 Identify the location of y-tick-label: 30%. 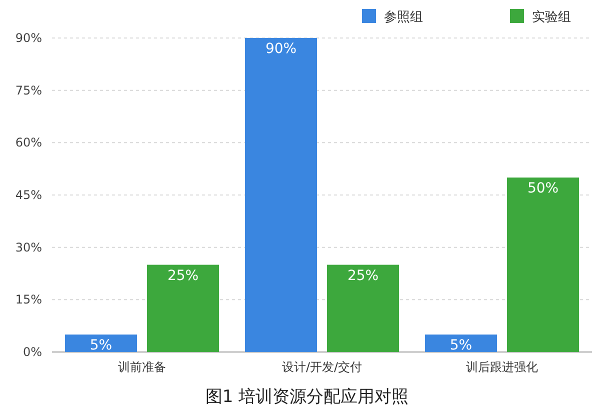
(28, 247).